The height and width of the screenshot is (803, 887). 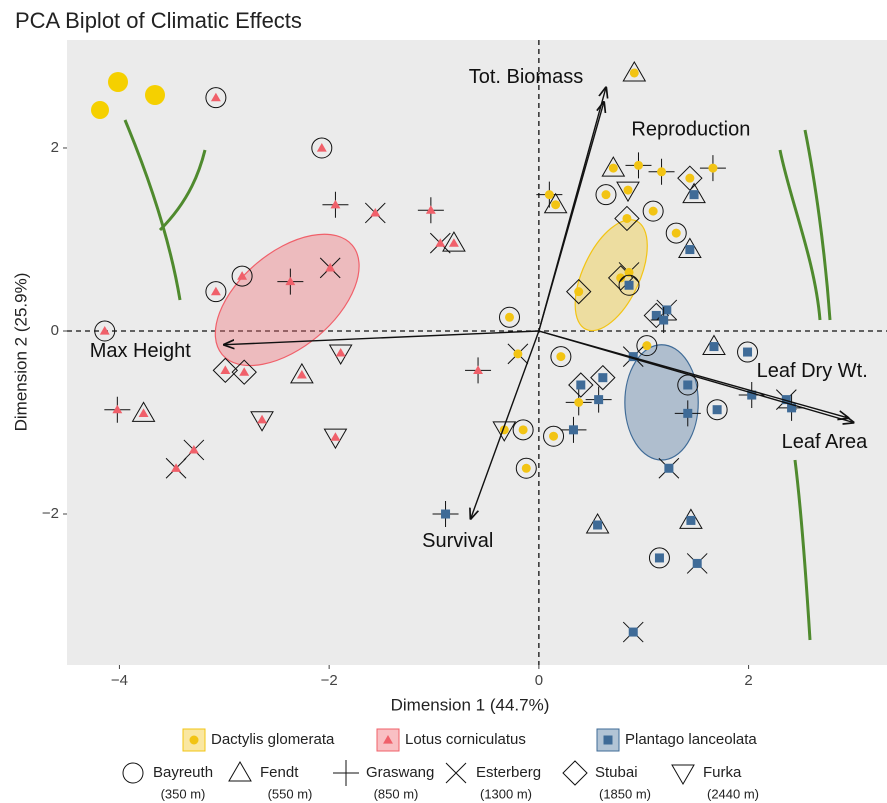 I want to click on chart-title: PCA Biplot of Climatic Effects, so click(x=158, y=20).